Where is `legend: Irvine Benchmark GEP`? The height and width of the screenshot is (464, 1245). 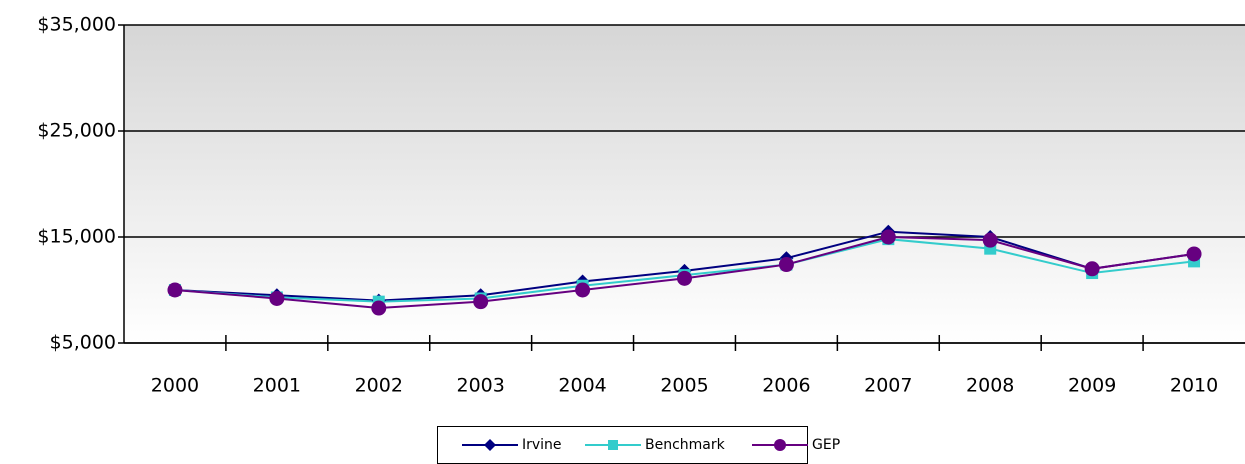 legend: Irvine Benchmark GEP is located at coordinates (638, 445).